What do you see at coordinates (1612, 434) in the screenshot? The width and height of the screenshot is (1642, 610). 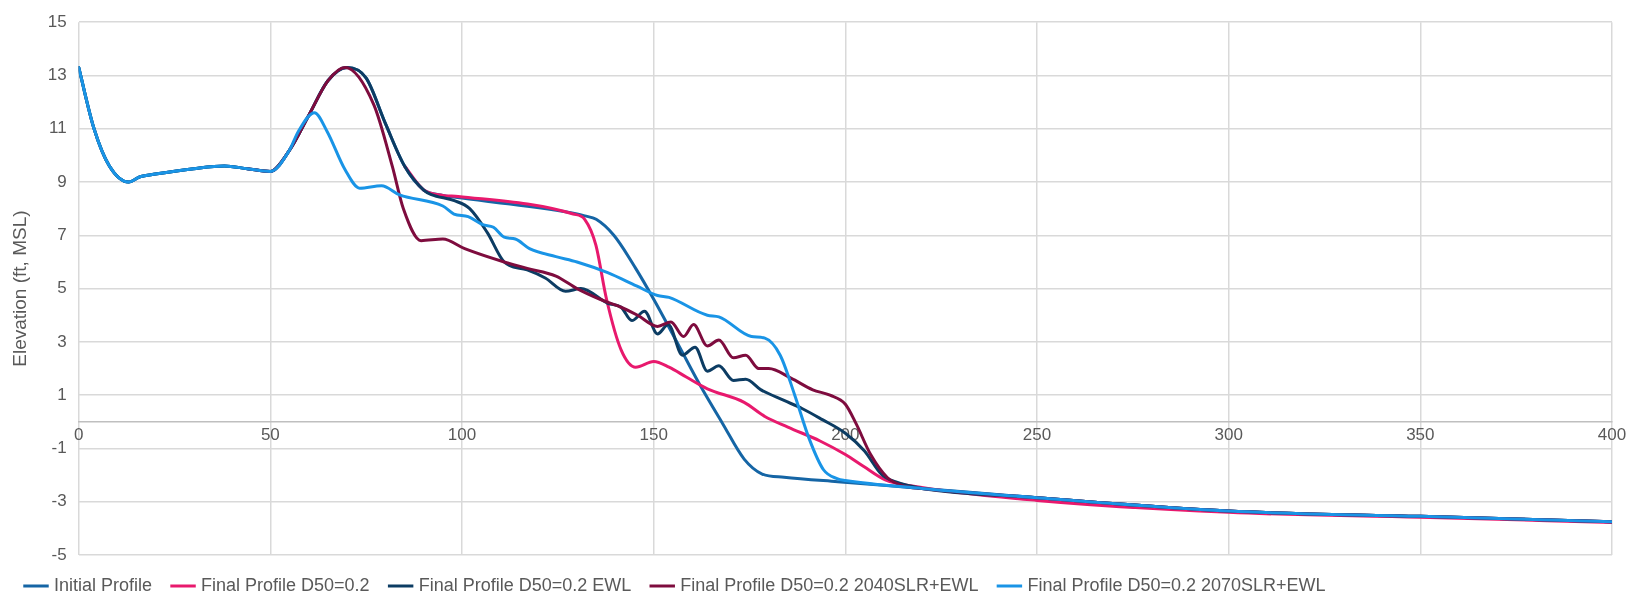 I see `x-tick-label: 400` at bounding box center [1612, 434].